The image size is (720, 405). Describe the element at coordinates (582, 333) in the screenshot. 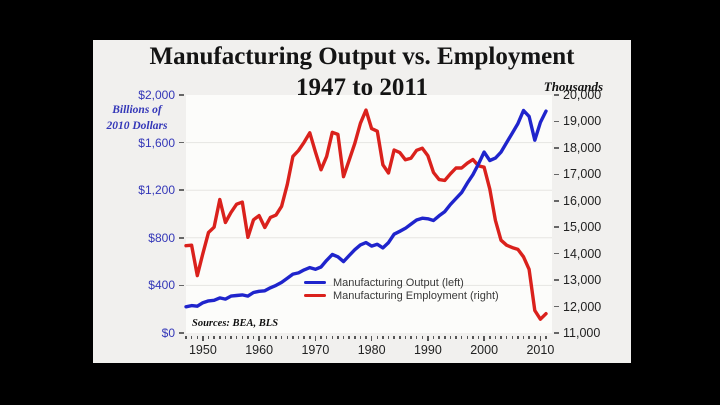

I see `right-axis-tick-label: 11,000` at that location.